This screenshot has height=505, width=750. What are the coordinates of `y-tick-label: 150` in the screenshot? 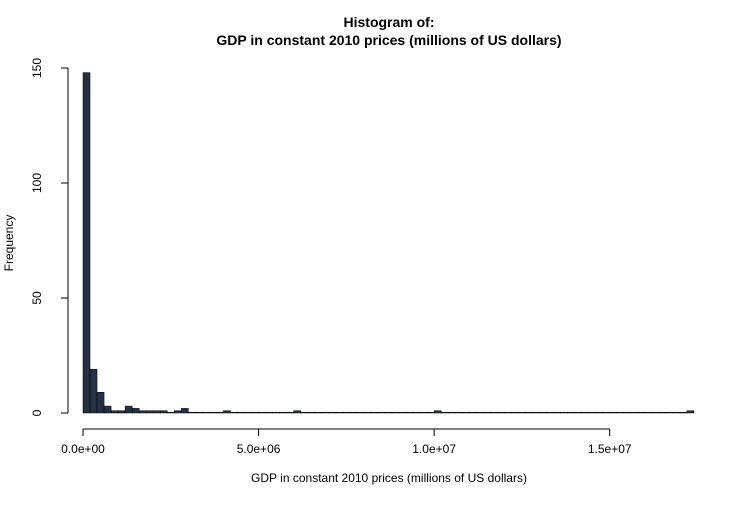 It's located at (37, 68).